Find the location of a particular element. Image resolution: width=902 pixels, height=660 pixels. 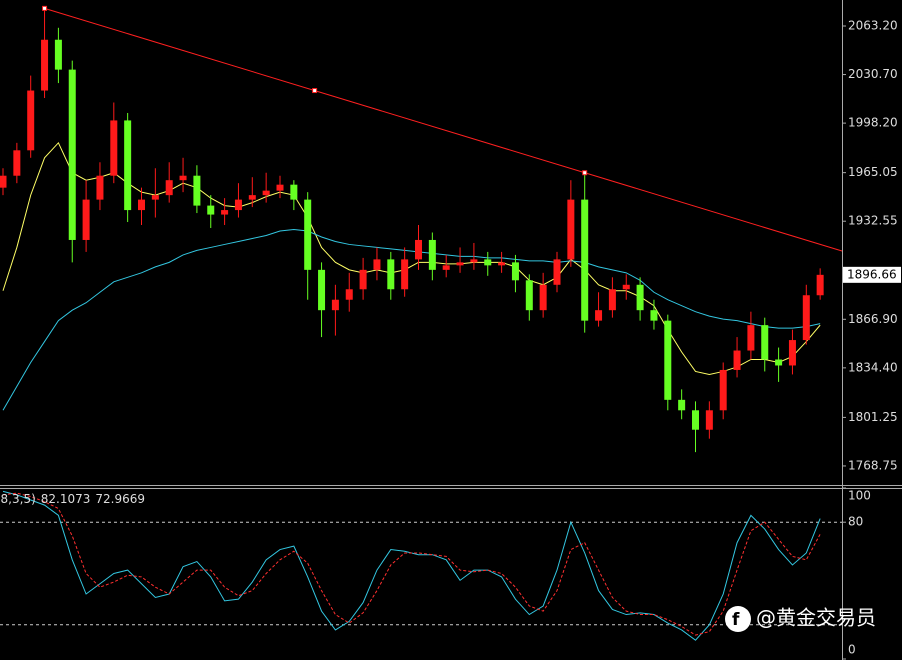

y-tick-label: 1834.40 is located at coordinates (873, 367).